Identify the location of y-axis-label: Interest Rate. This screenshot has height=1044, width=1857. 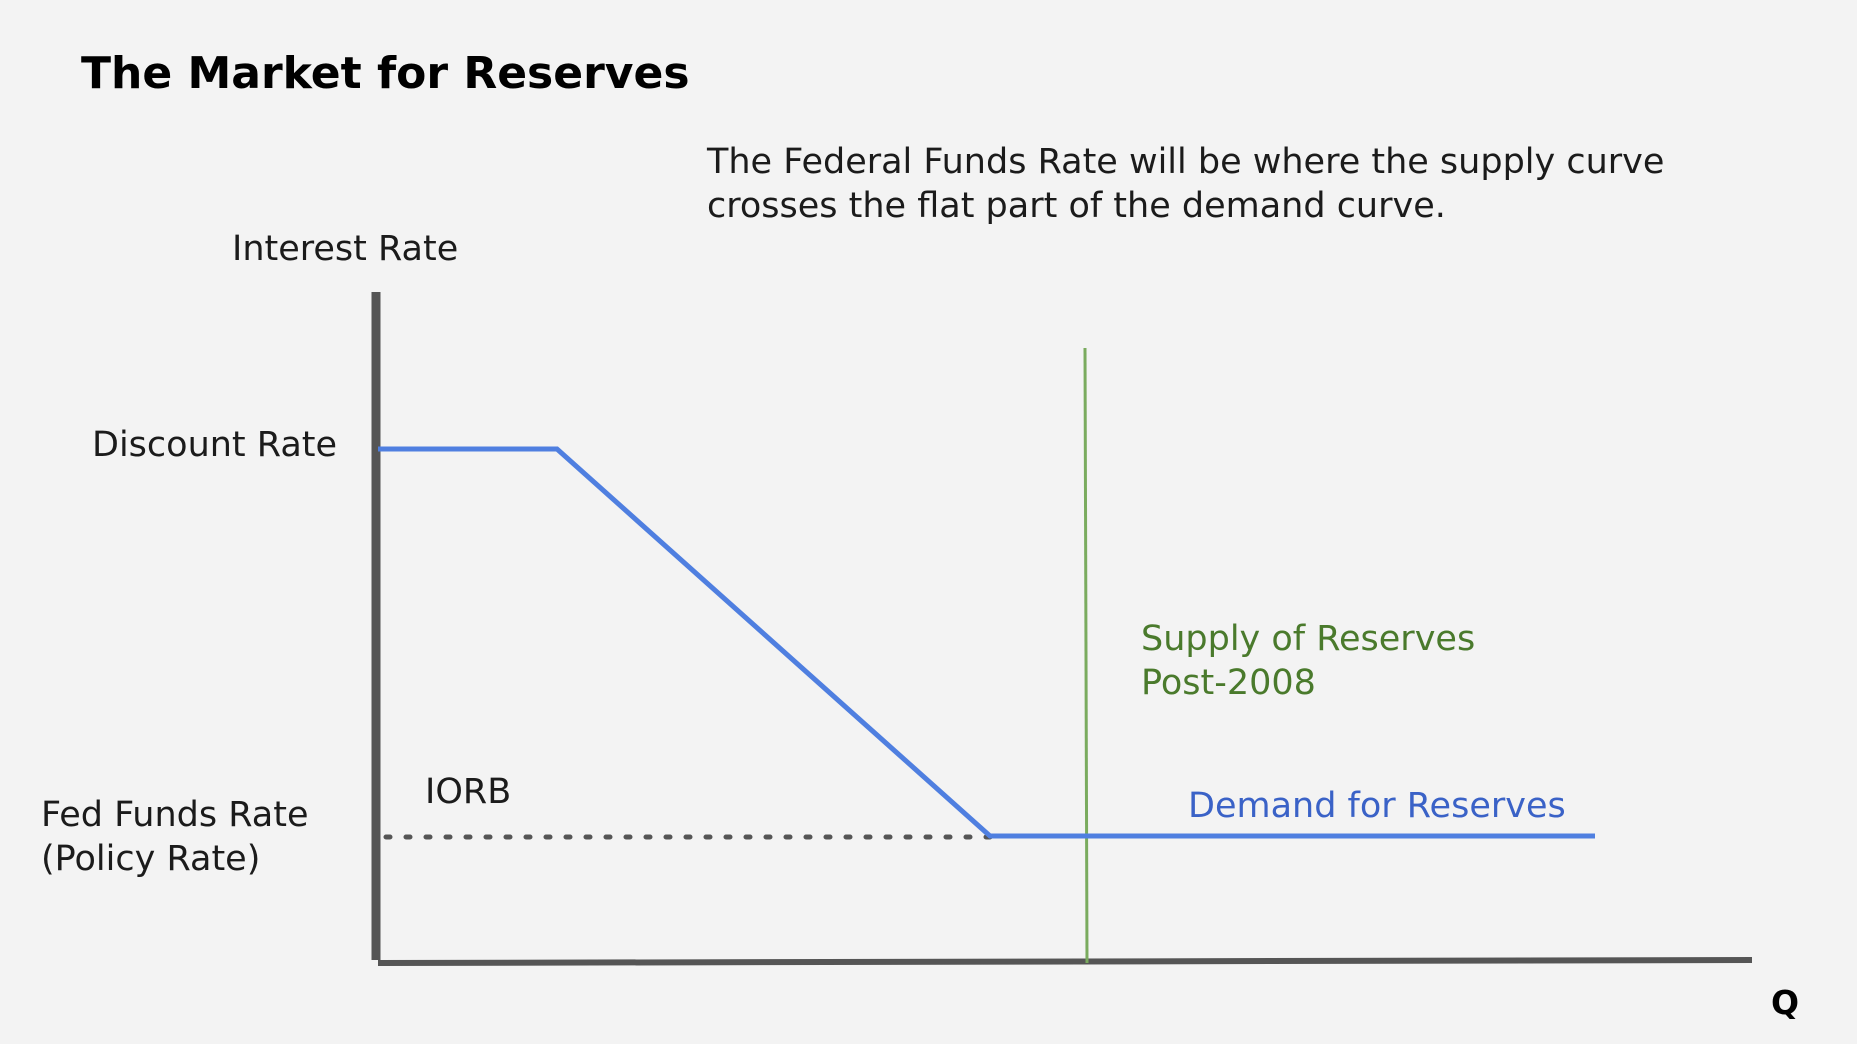
(345, 249).